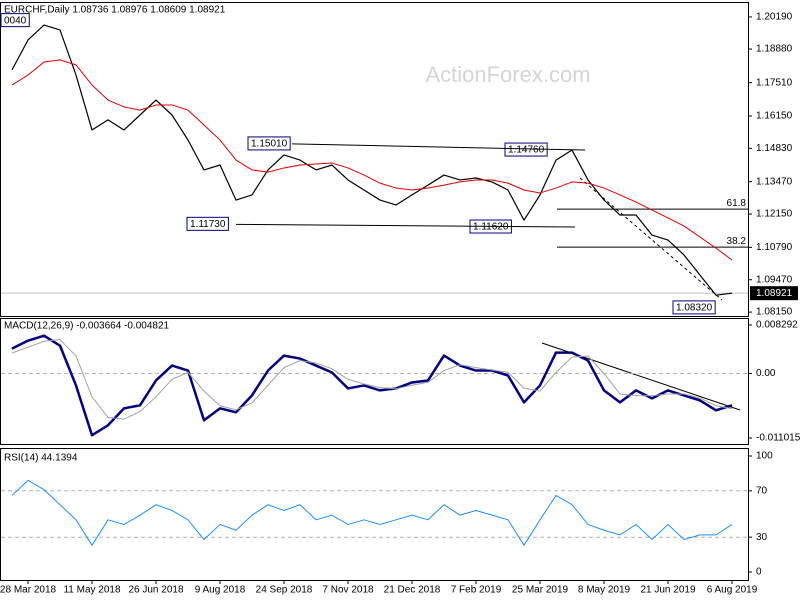 This screenshot has width=800, height=600. What do you see at coordinates (774, 17) in the screenshot?
I see `y-tick-label: 1.20190` at bounding box center [774, 17].